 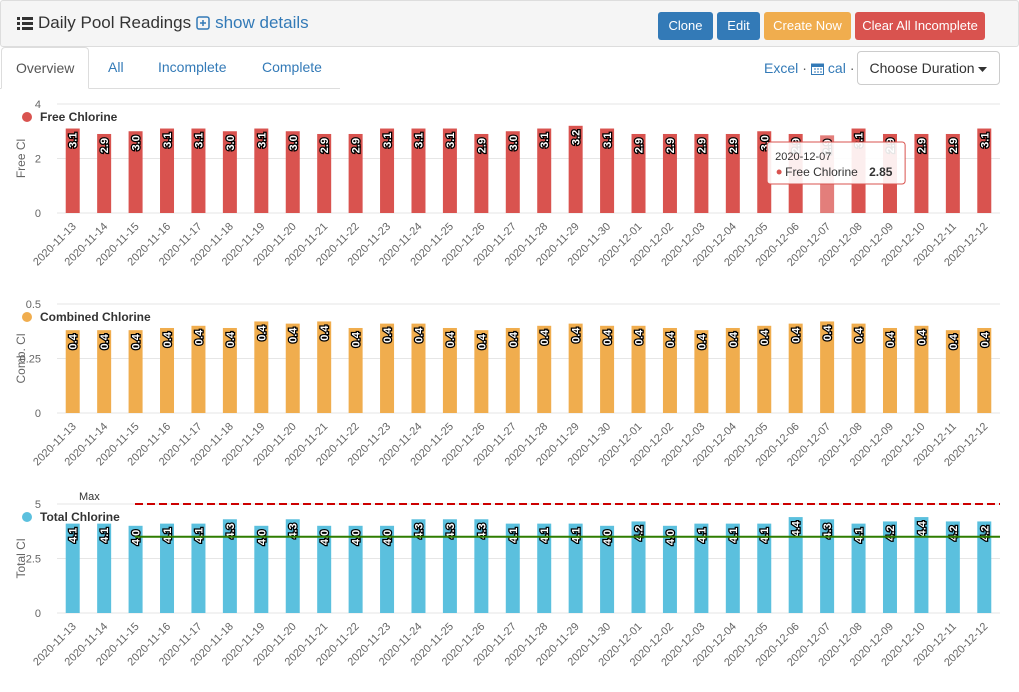 I want to click on list-icon, so click(x=25, y=23).